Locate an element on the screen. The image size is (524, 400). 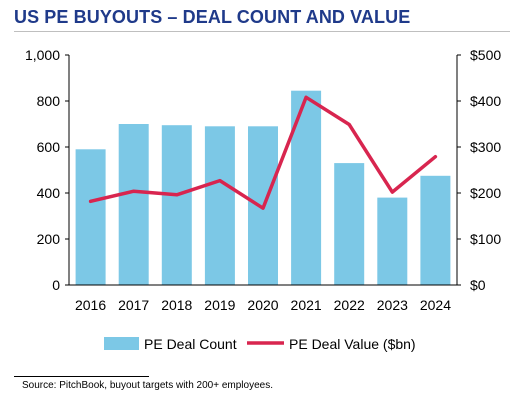
bar-2019 is located at coordinates (219, 205).